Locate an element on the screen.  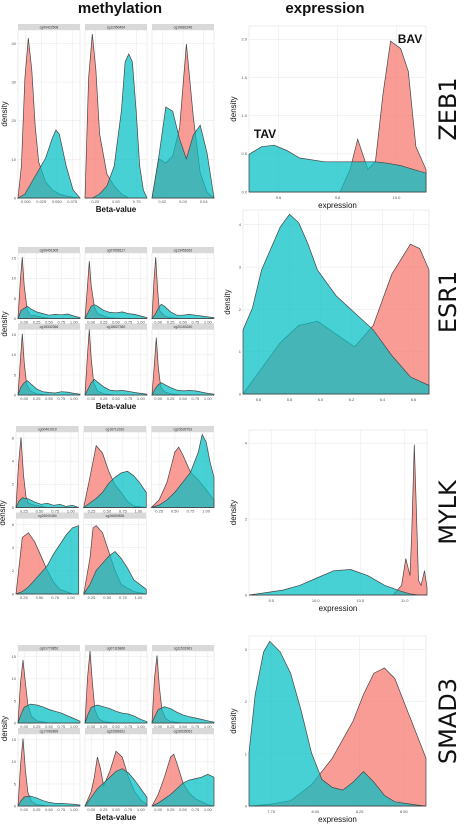
density-panel: 9.6 9.8 10.0 0.0 0.5 1.0 1.5 2.0 is located at coordinates (334, 112).